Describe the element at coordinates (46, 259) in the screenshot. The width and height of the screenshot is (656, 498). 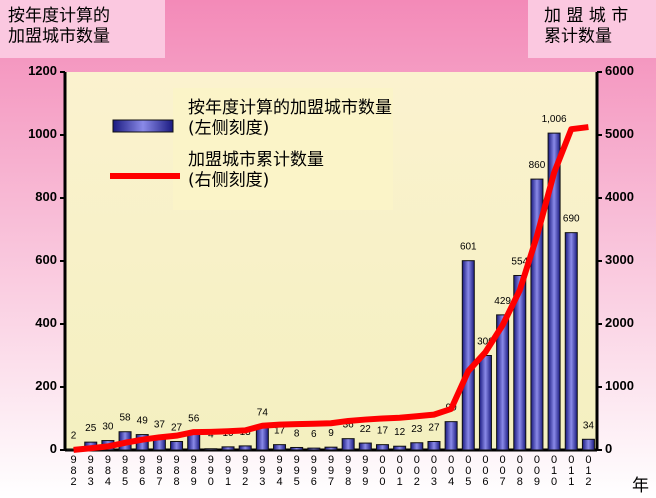
I see `y-tick-label: 600` at that location.